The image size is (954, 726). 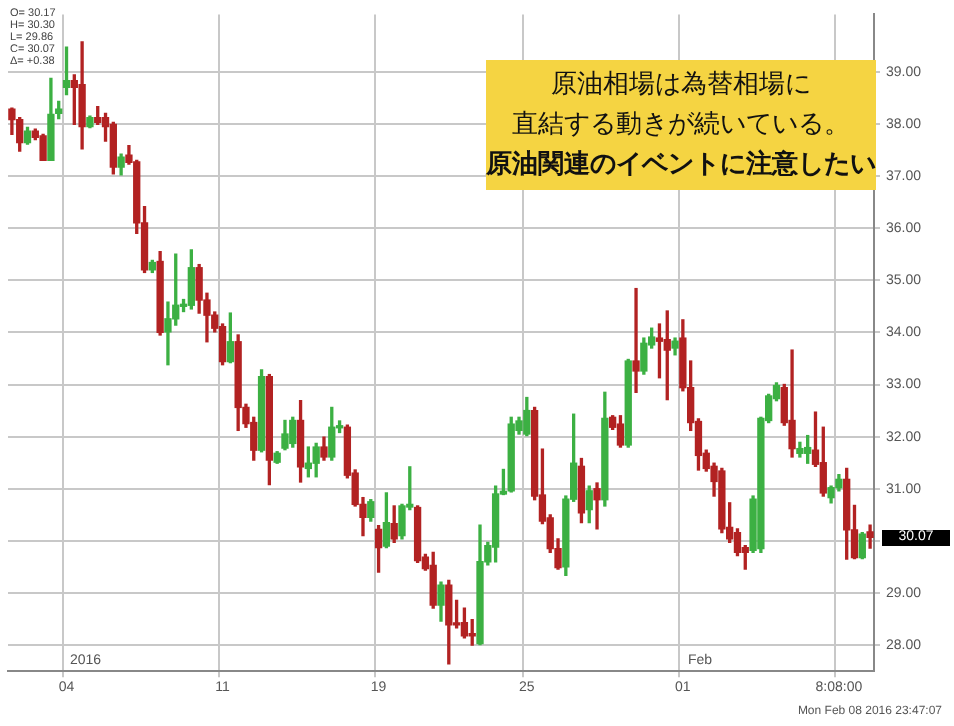 What do you see at coordinates (681, 86) in the screenshot?
I see `annotation: 原油相場は為替相場に` at bounding box center [681, 86].